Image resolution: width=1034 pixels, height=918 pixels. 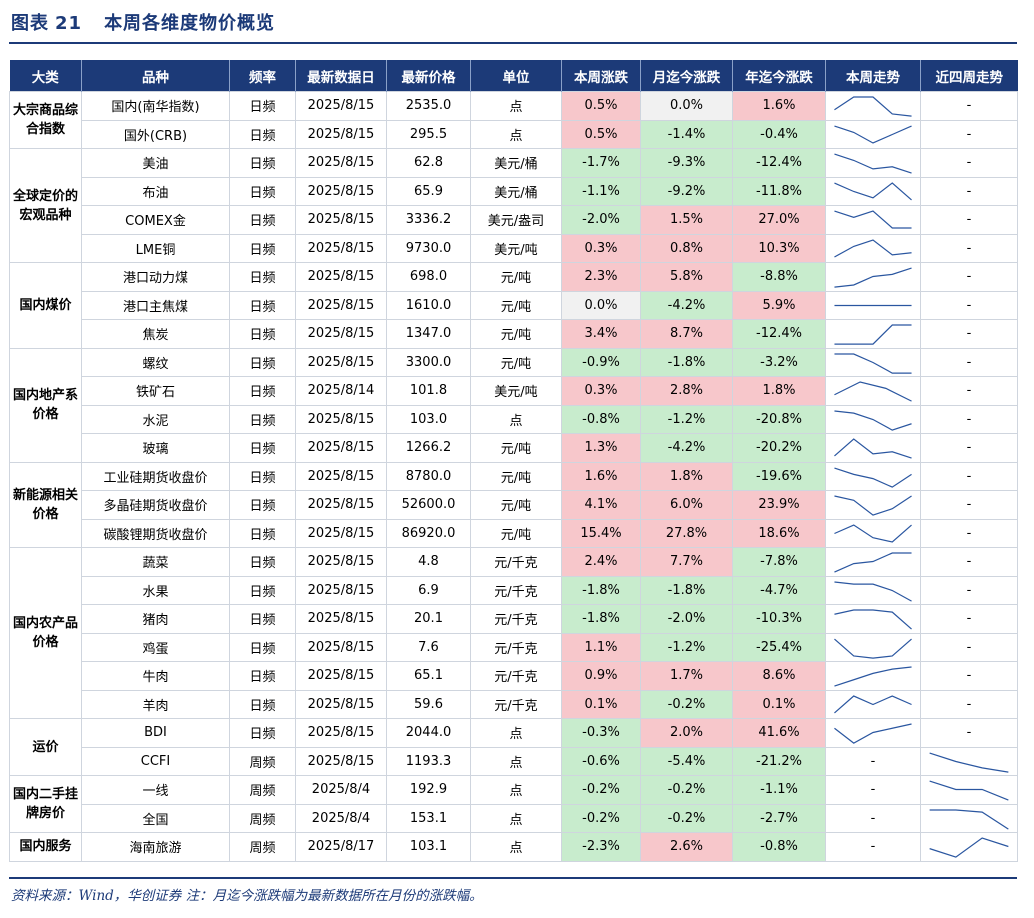 I want to click on weekly-change: -0.8%, so click(x=601, y=419).